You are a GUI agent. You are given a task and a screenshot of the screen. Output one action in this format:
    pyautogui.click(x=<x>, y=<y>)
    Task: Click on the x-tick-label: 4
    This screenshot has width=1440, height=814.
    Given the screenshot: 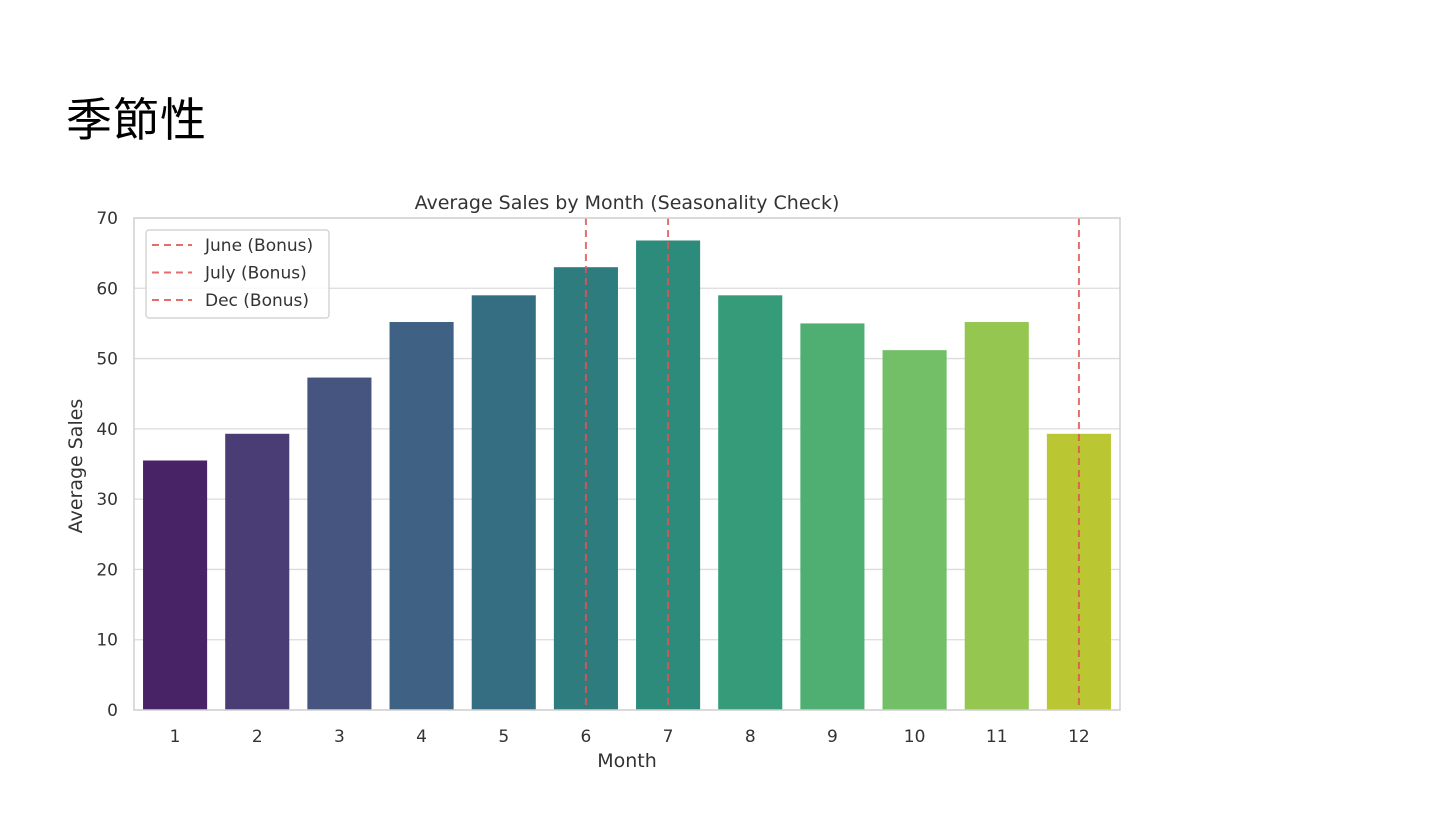 What is the action you would take?
    pyautogui.click(x=421, y=737)
    